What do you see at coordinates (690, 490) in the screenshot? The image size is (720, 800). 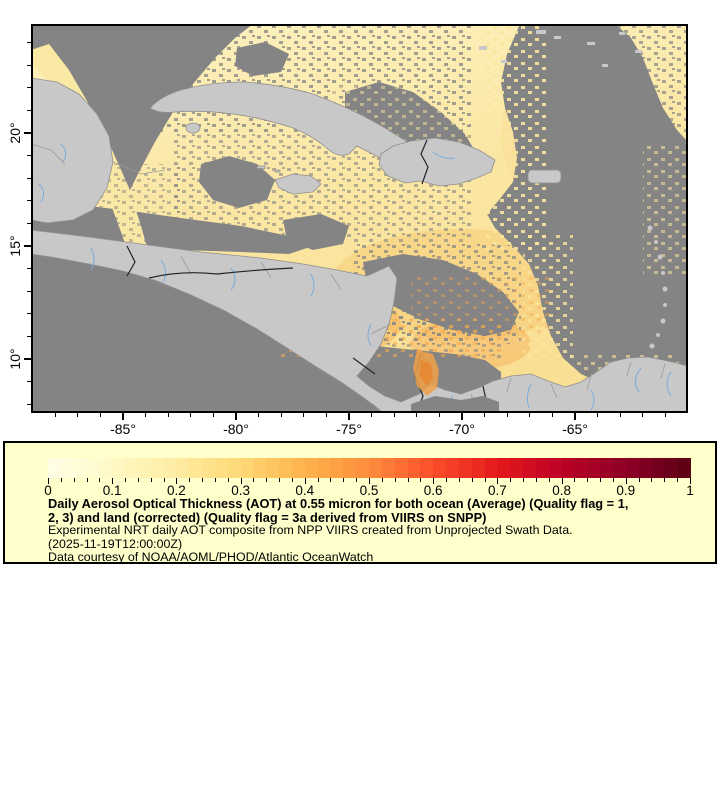 I see `colorbar-tick-label: 1` at bounding box center [690, 490].